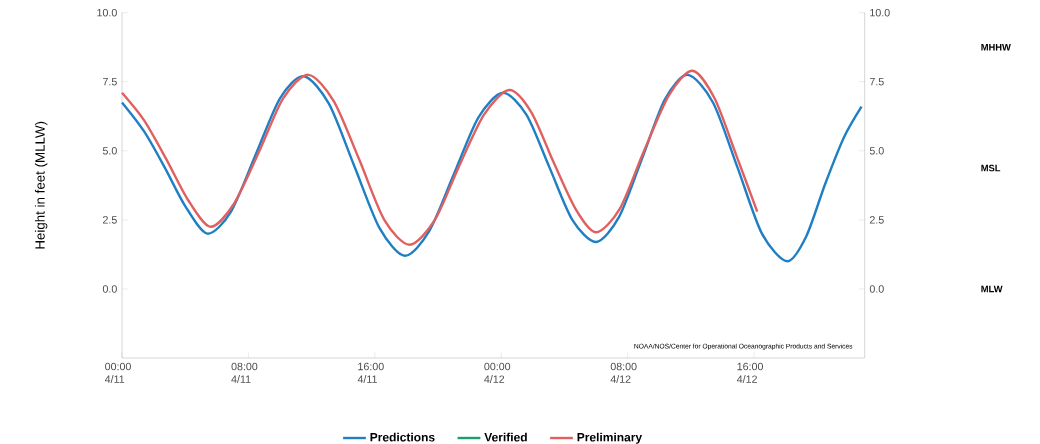  Describe the element at coordinates (370, 372) in the screenshot. I see `x-tick-label: 16:00 4/11` at that location.